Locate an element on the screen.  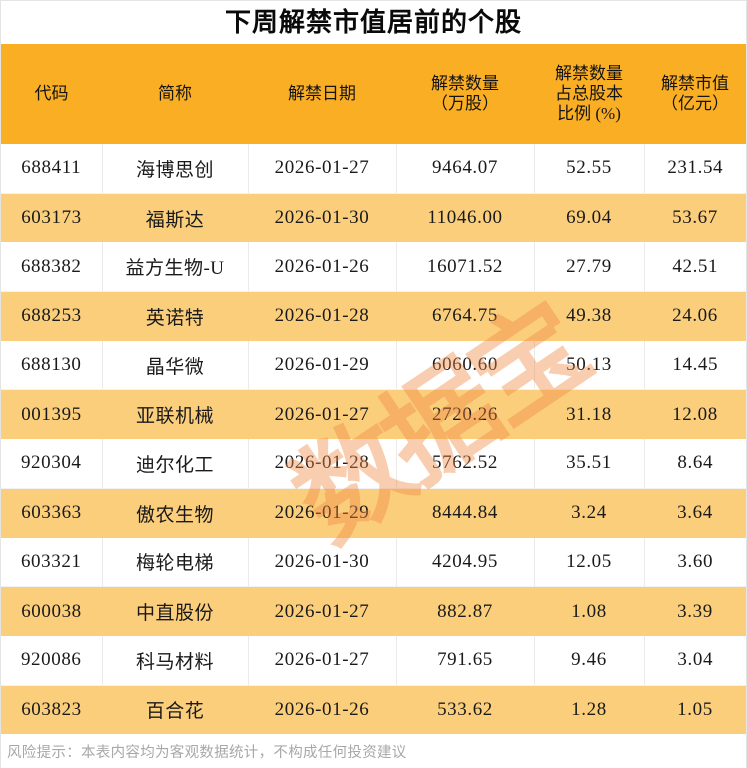
column-header-date-line-1: 解禁日期 is located at coordinates (322, 93).